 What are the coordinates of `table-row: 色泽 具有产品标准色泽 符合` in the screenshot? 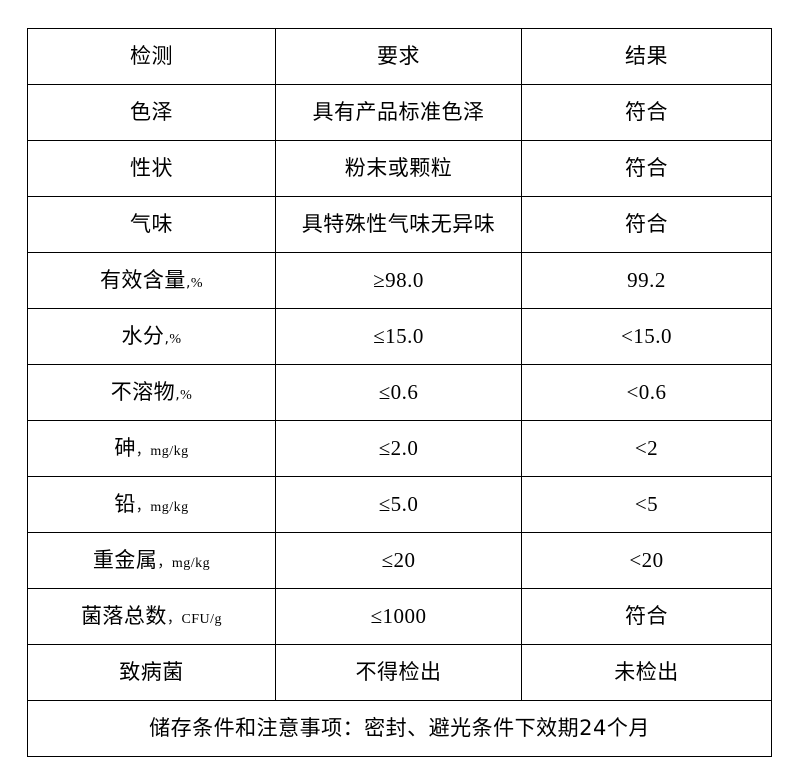 It's located at (399, 112).